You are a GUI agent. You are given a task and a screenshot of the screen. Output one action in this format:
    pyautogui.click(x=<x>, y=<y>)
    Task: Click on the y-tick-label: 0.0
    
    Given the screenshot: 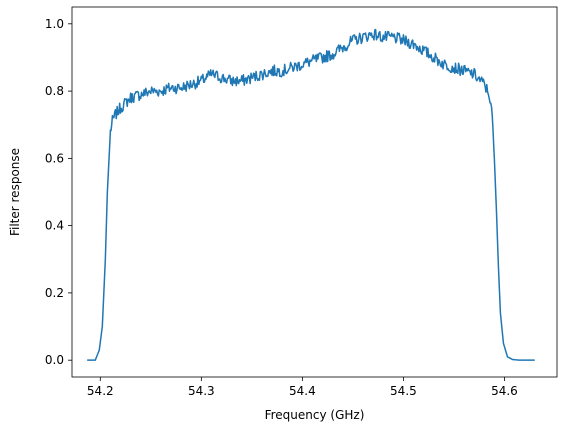 What is the action you would take?
    pyautogui.click(x=54, y=360)
    